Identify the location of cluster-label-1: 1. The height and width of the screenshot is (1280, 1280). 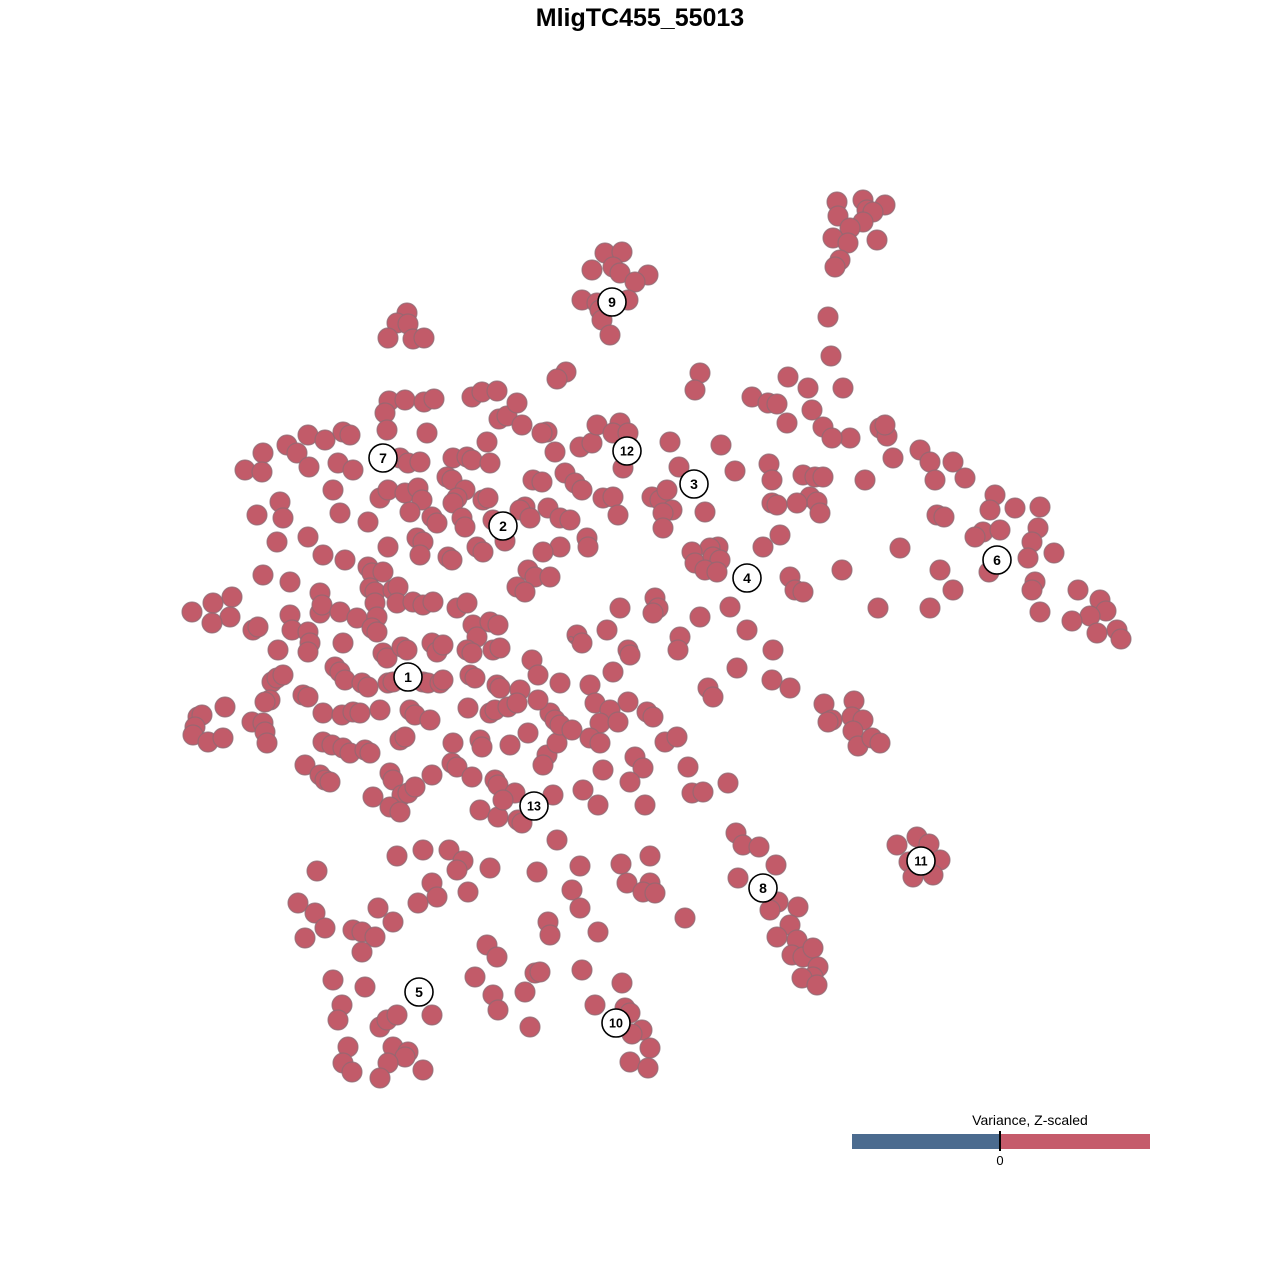
(408, 677).